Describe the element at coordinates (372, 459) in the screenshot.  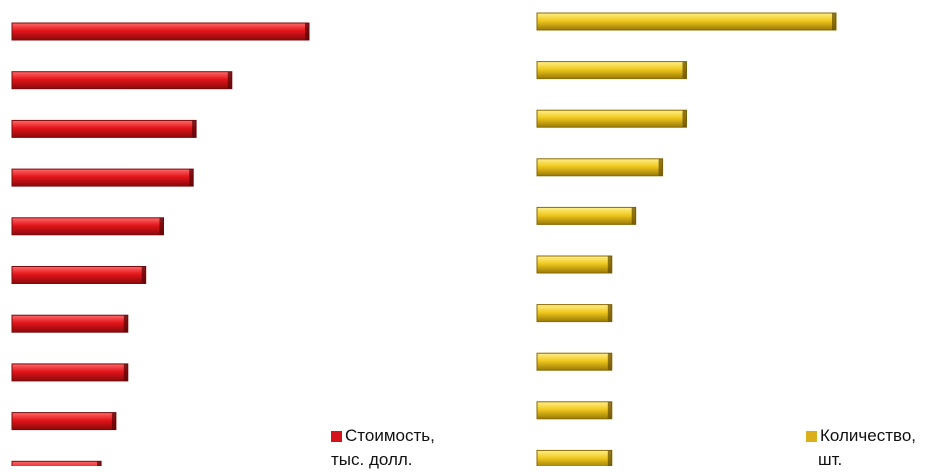
I see `legend-cost-label-line2: тыс. долл.` at that location.